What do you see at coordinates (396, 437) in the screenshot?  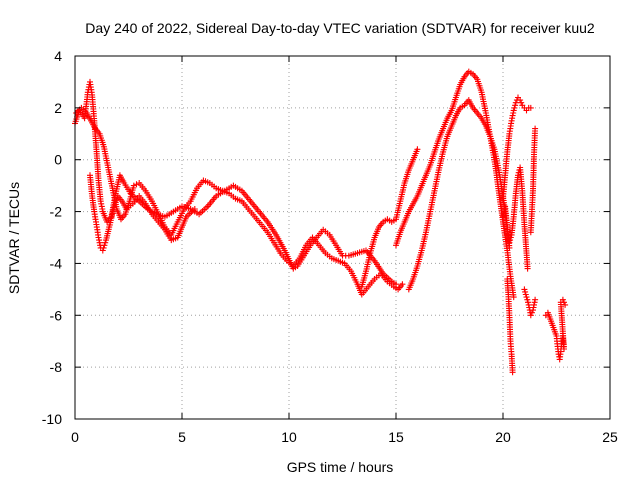 I see `x-tick-label: 15` at bounding box center [396, 437].